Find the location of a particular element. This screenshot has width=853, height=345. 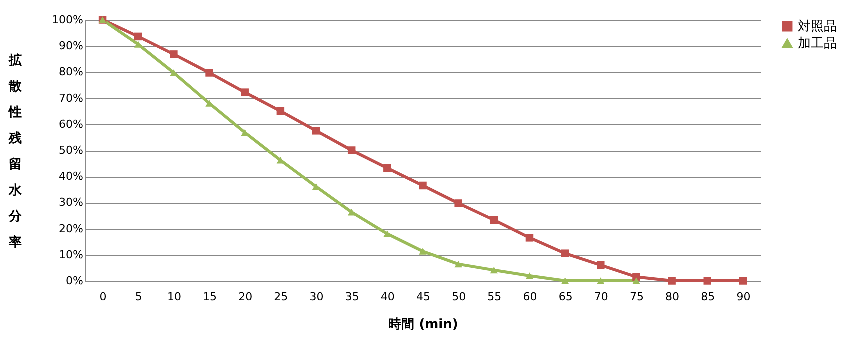

x-tick-label: 45 is located at coordinates (423, 297).